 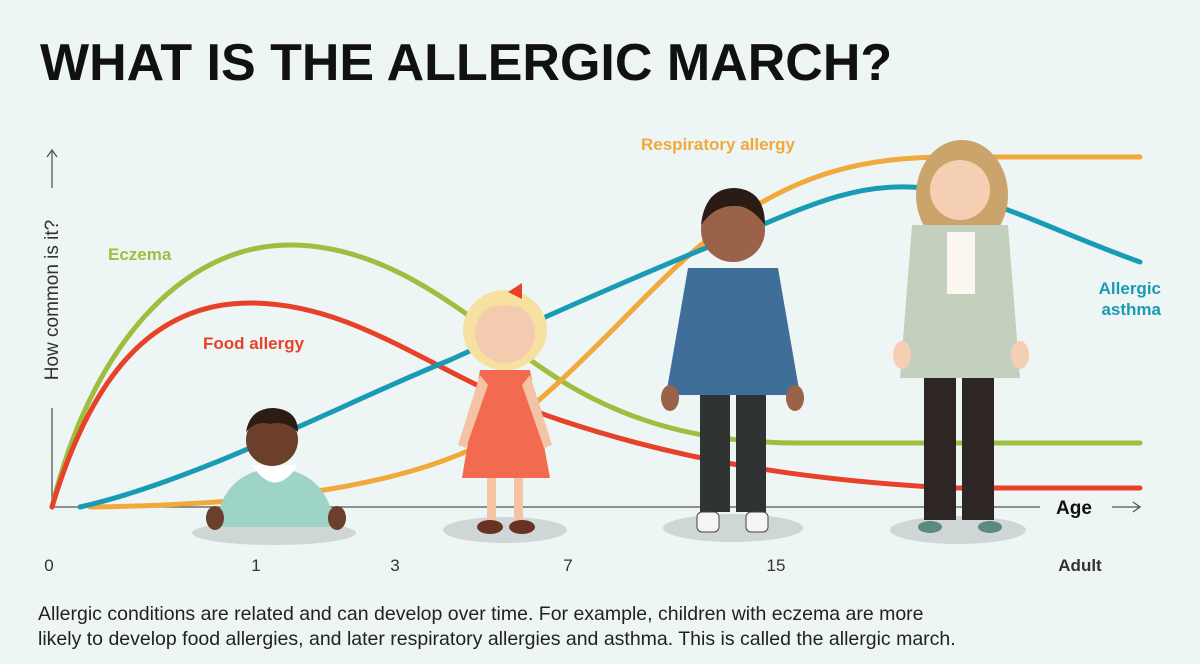 I want to click on age-label: 1, so click(x=255, y=565).